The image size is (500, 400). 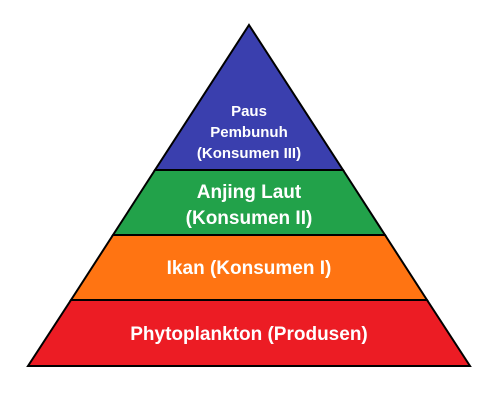 I want to click on tier-top-label-line-3: (Konsumen III), so click(x=249, y=153).